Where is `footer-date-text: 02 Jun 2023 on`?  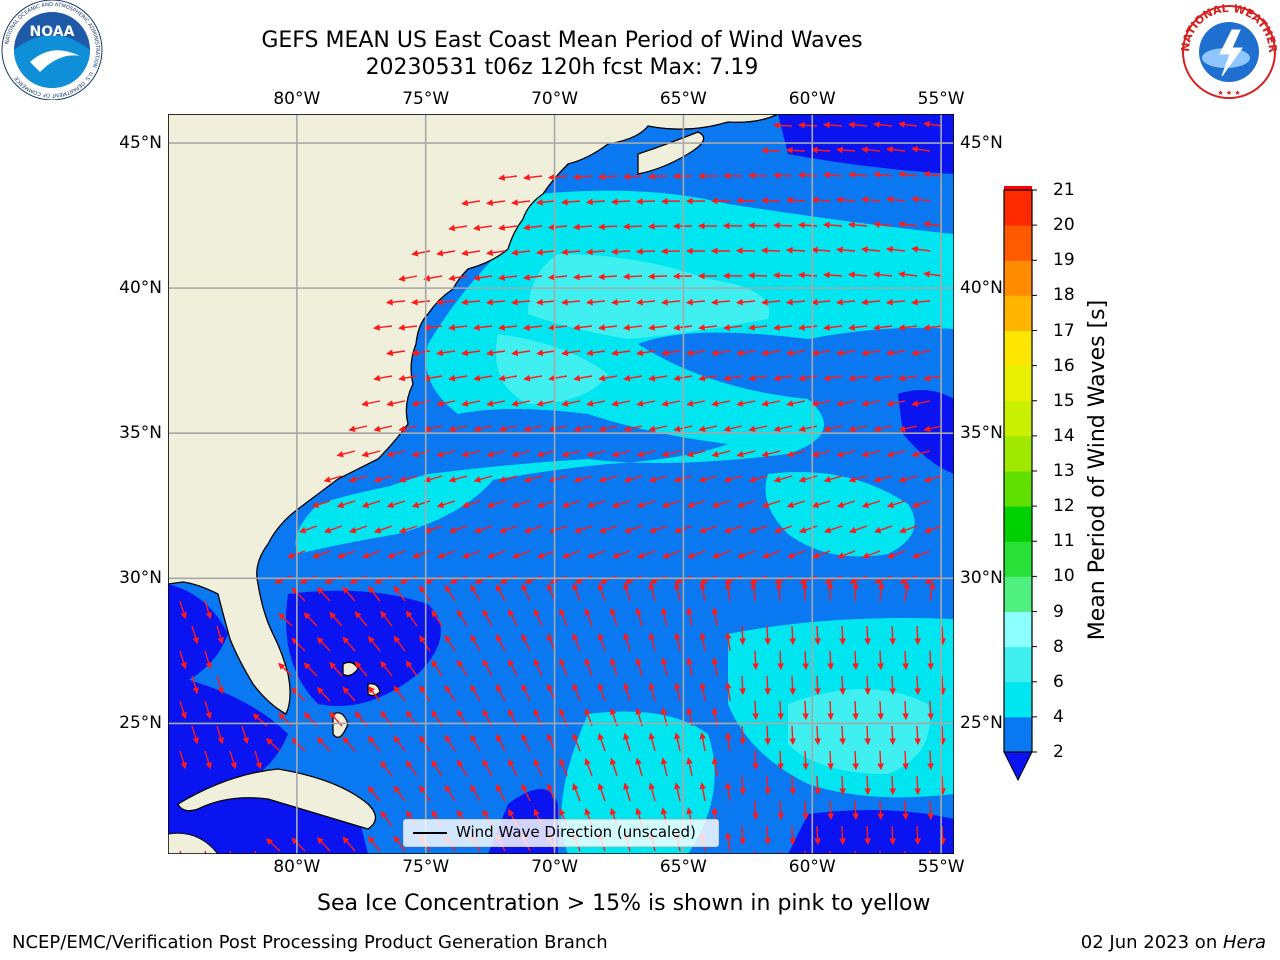
footer-date-text: 02 Jun 2023 on is located at coordinates (1151, 942).